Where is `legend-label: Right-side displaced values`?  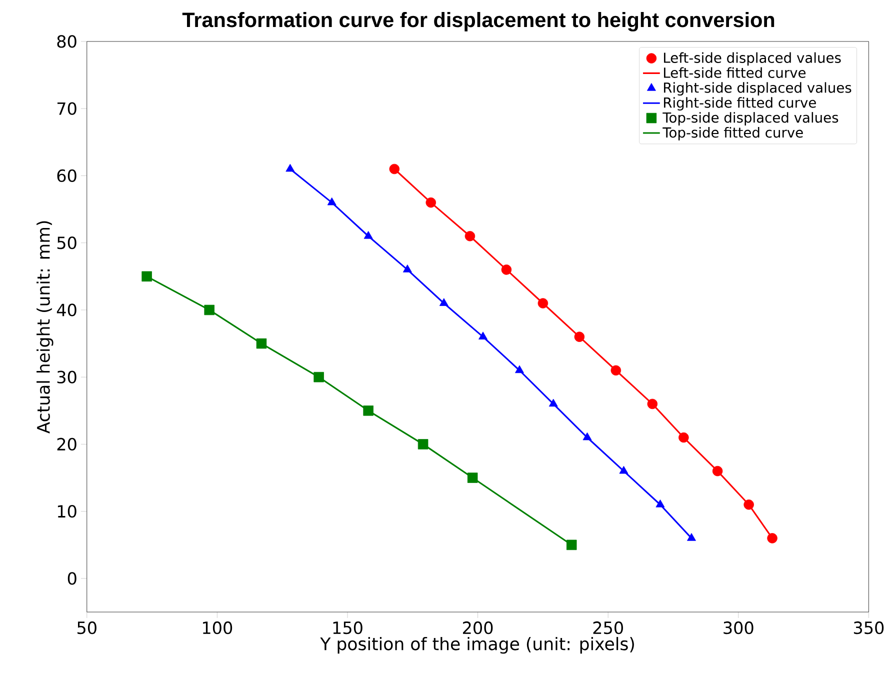 legend-label: Right-side displaced values is located at coordinates (758, 89).